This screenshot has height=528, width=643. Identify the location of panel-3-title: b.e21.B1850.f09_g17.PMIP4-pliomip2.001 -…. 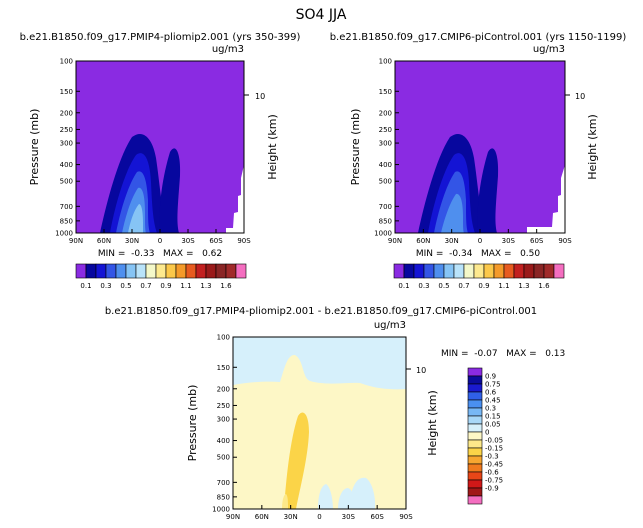
(321, 311).